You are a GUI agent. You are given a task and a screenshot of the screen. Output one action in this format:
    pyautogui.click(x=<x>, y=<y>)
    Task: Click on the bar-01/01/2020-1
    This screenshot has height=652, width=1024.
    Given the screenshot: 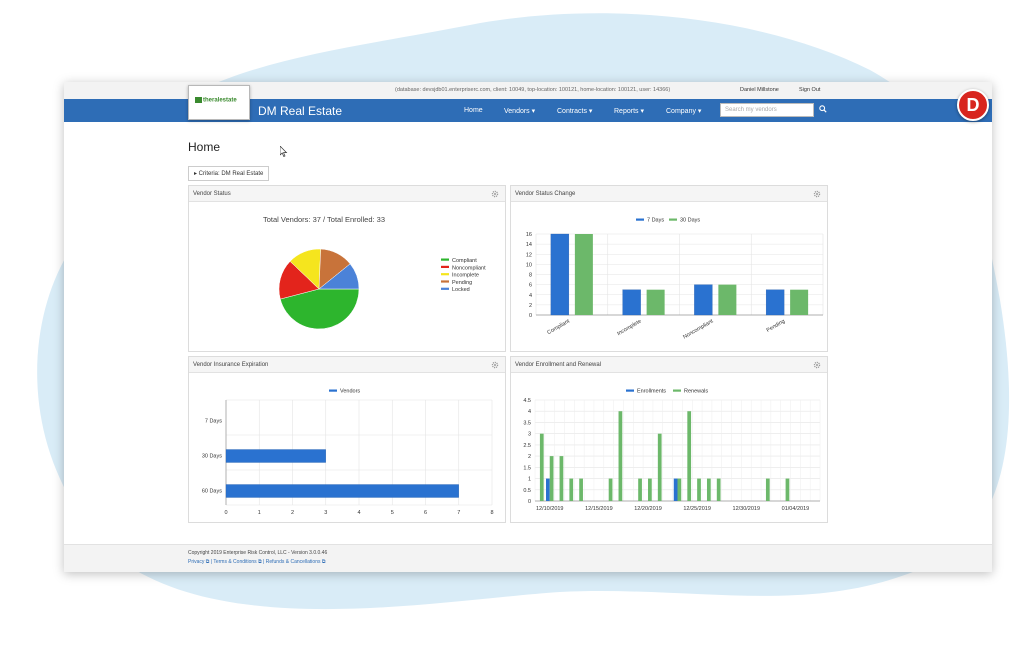 What is the action you would take?
    pyautogui.click(x=767, y=489)
    